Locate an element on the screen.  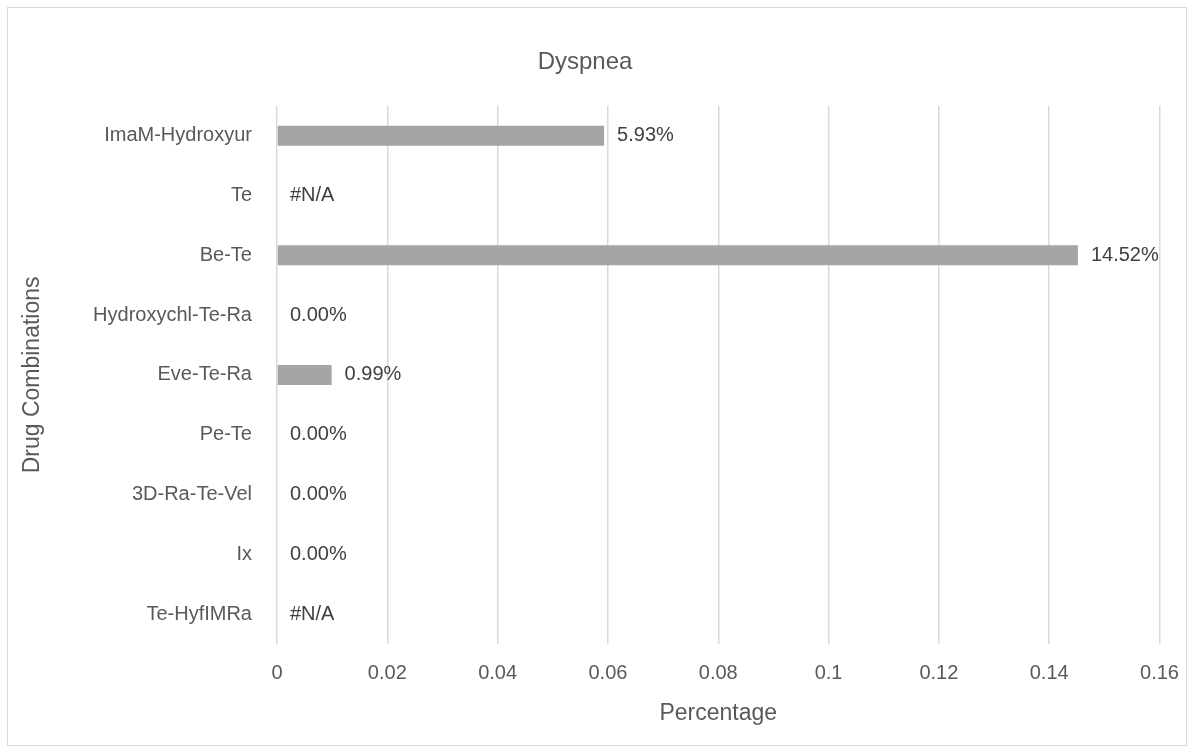
y-tick-label: Te is located at coordinates (241, 194).